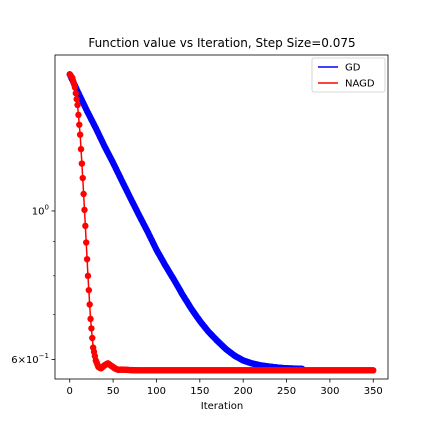 This screenshot has width=432, height=432. Describe the element at coordinates (329, 391) in the screenshot. I see `x-tick-label: 300` at that location.